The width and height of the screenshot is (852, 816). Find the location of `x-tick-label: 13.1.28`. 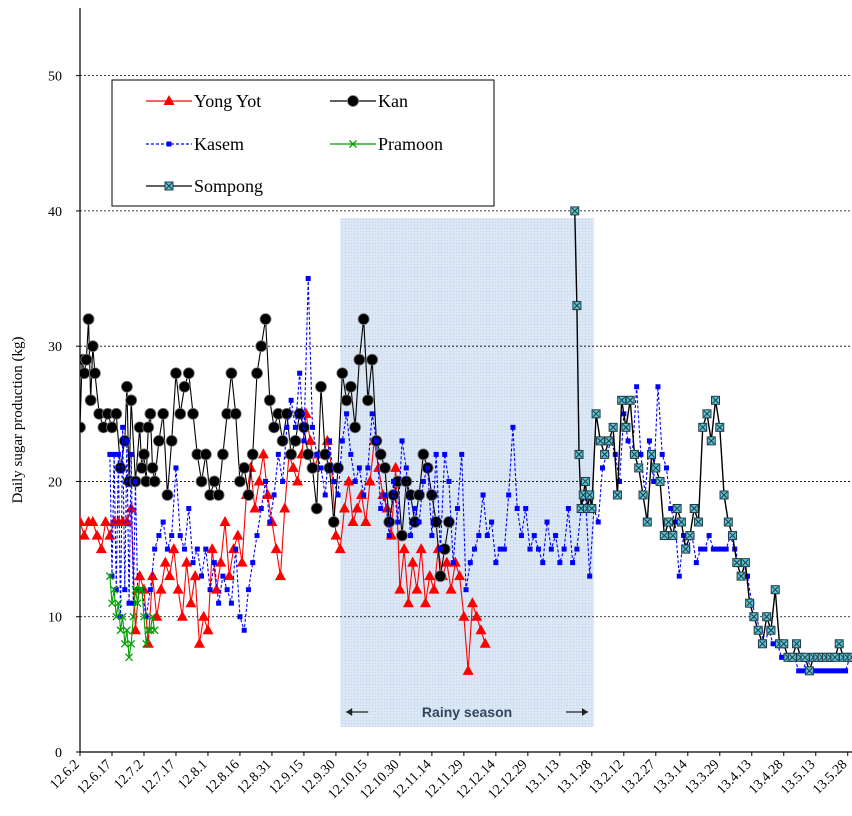

x-tick-label: 13.1.28 is located at coordinates (574, 777).